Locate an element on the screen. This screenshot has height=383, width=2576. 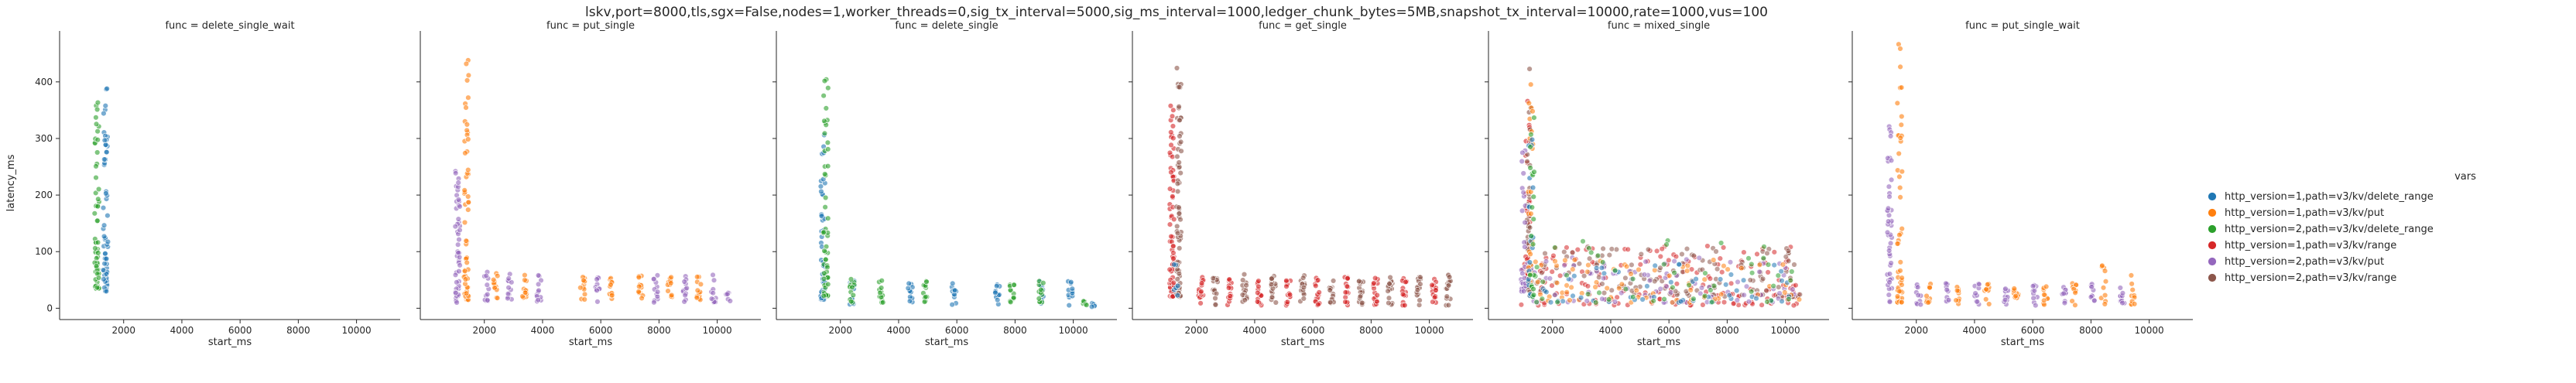
x-tick-label: 6000 is located at coordinates (1313, 330).